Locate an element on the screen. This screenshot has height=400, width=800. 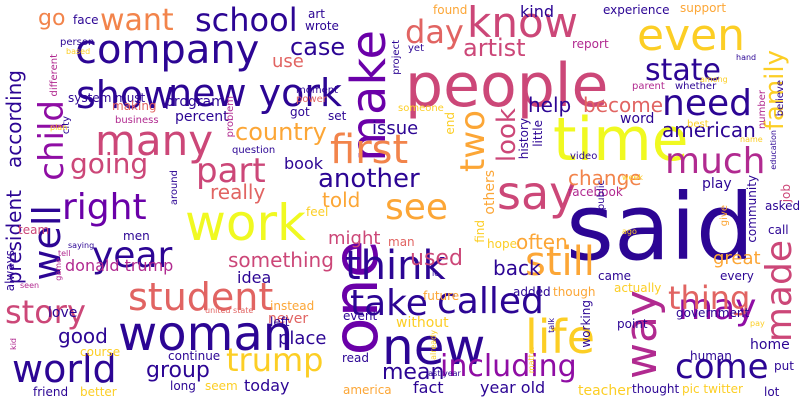
word-man: man is located at coordinates (401, 242).